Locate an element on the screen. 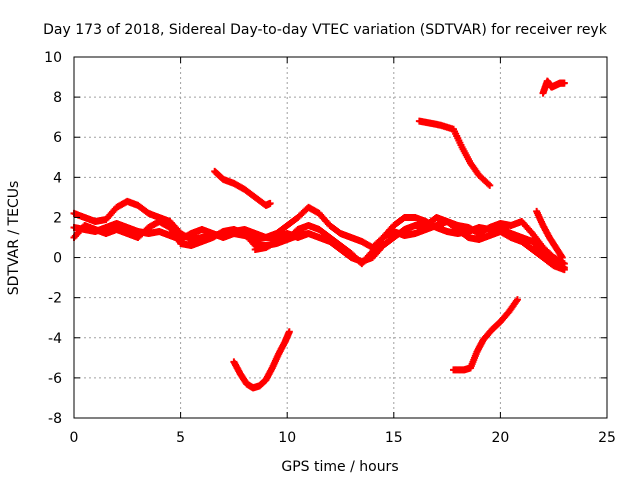 Image resolution: width=640 pixels, height=480 pixels. series-seg-dip-v is located at coordinates (261, 360).